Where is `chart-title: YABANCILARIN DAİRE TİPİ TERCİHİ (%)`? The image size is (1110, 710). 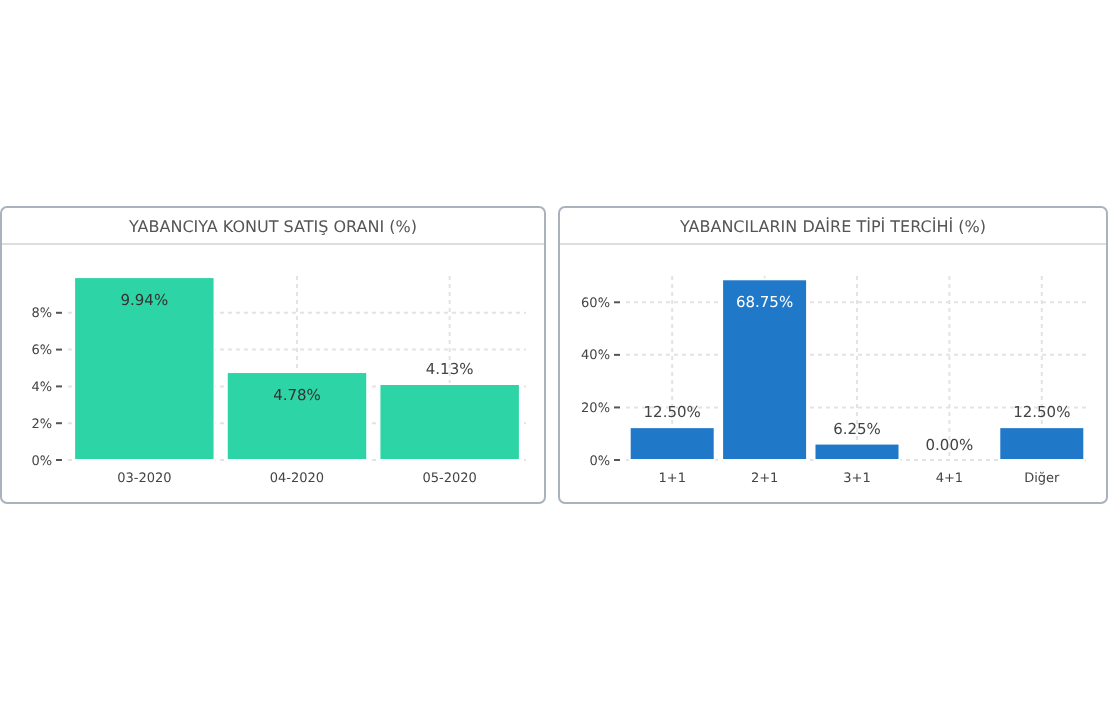
chart-title: YABANCILARIN DAİRE TİPİ TERCİHİ (%) is located at coordinates (832, 226).